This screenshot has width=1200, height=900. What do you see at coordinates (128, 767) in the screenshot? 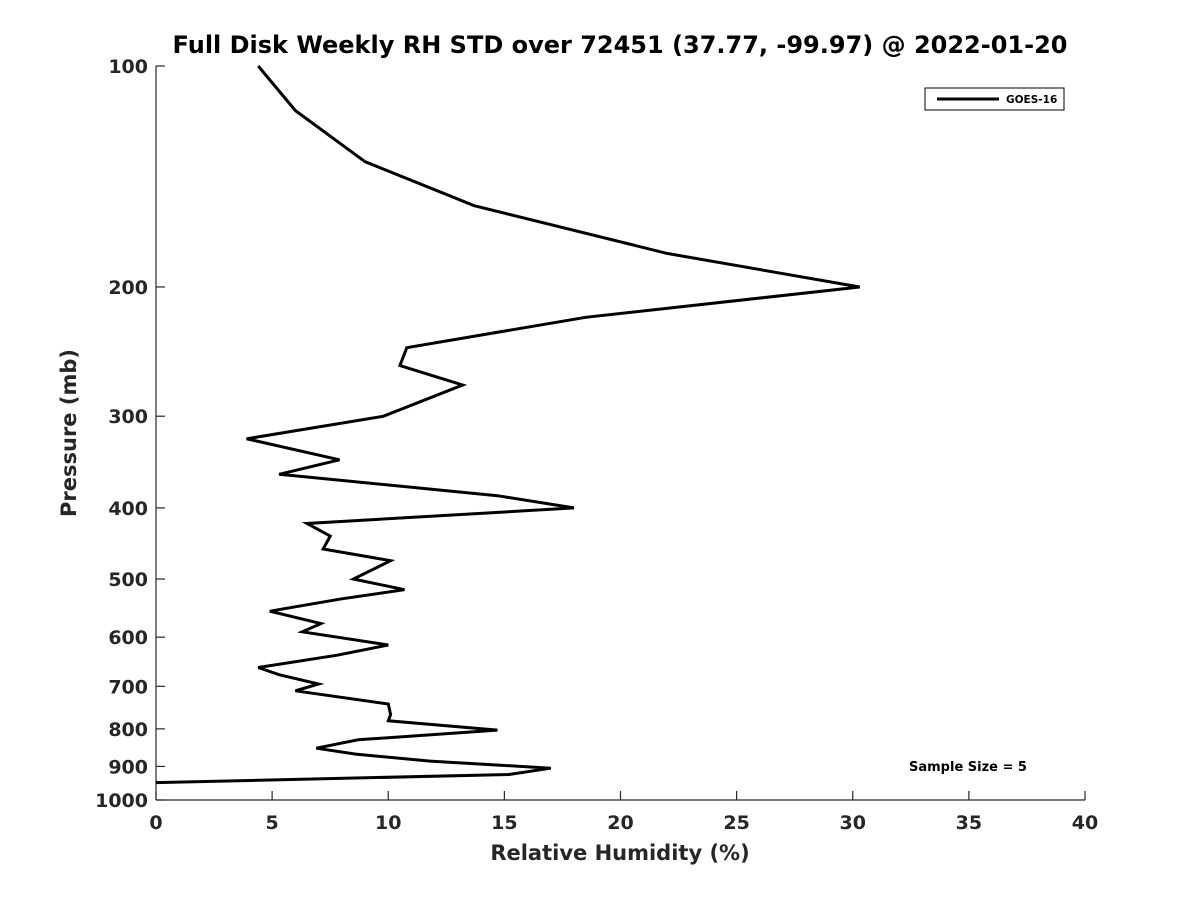
I see `y-tick-label: 900` at bounding box center [128, 767].